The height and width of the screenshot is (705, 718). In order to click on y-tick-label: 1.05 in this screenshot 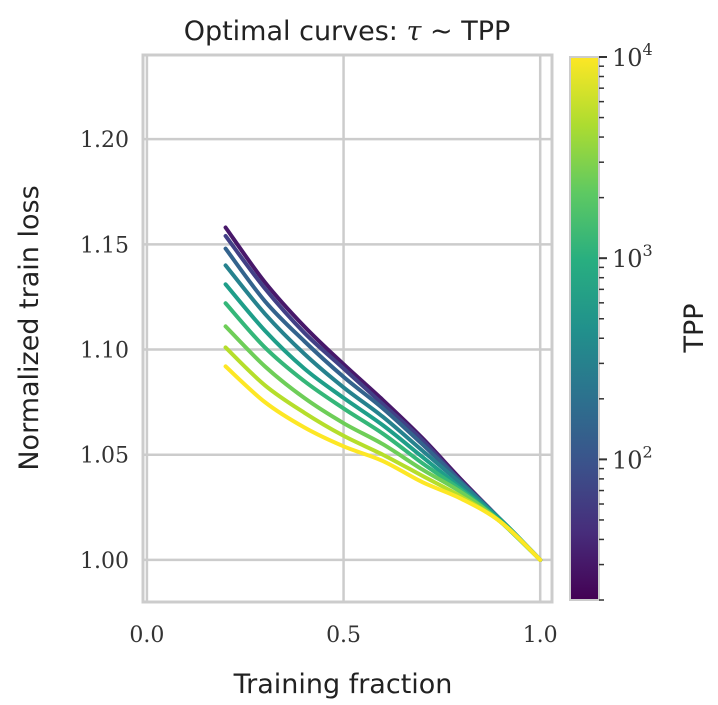, I will do `click(104, 456)`.